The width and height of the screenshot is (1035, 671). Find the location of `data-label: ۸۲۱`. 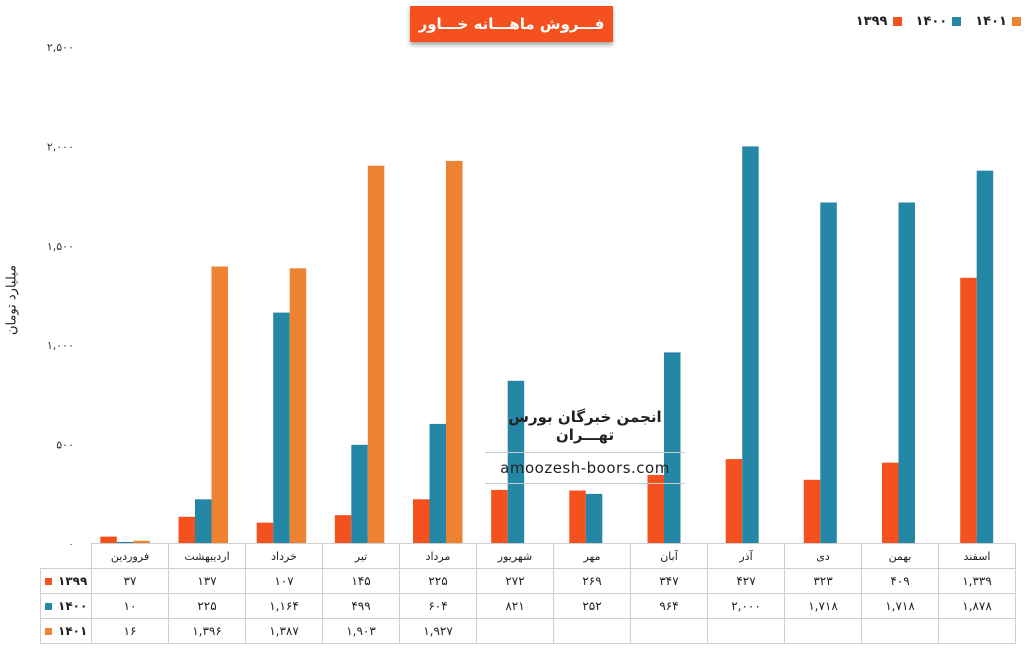

data-label: ۸۲۱ is located at coordinates (515, 606).